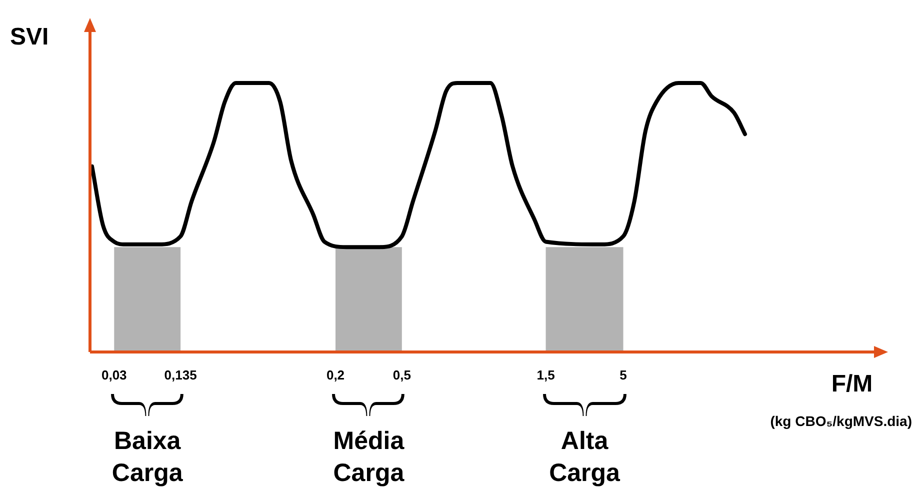 Image resolution: width=916 pixels, height=494 pixels. I want to click on x-tick-label: 5, so click(623, 374).